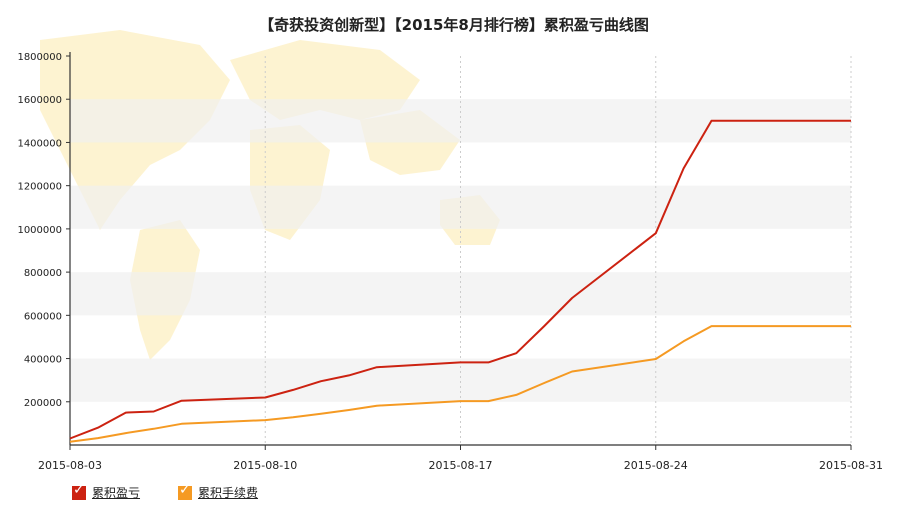 Image resolution: width=908 pixels, height=508 pixels. What do you see at coordinates (39, 187) in the screenshot?
I see `y-tick-label: 1200000` at bounding box center [39, 187].